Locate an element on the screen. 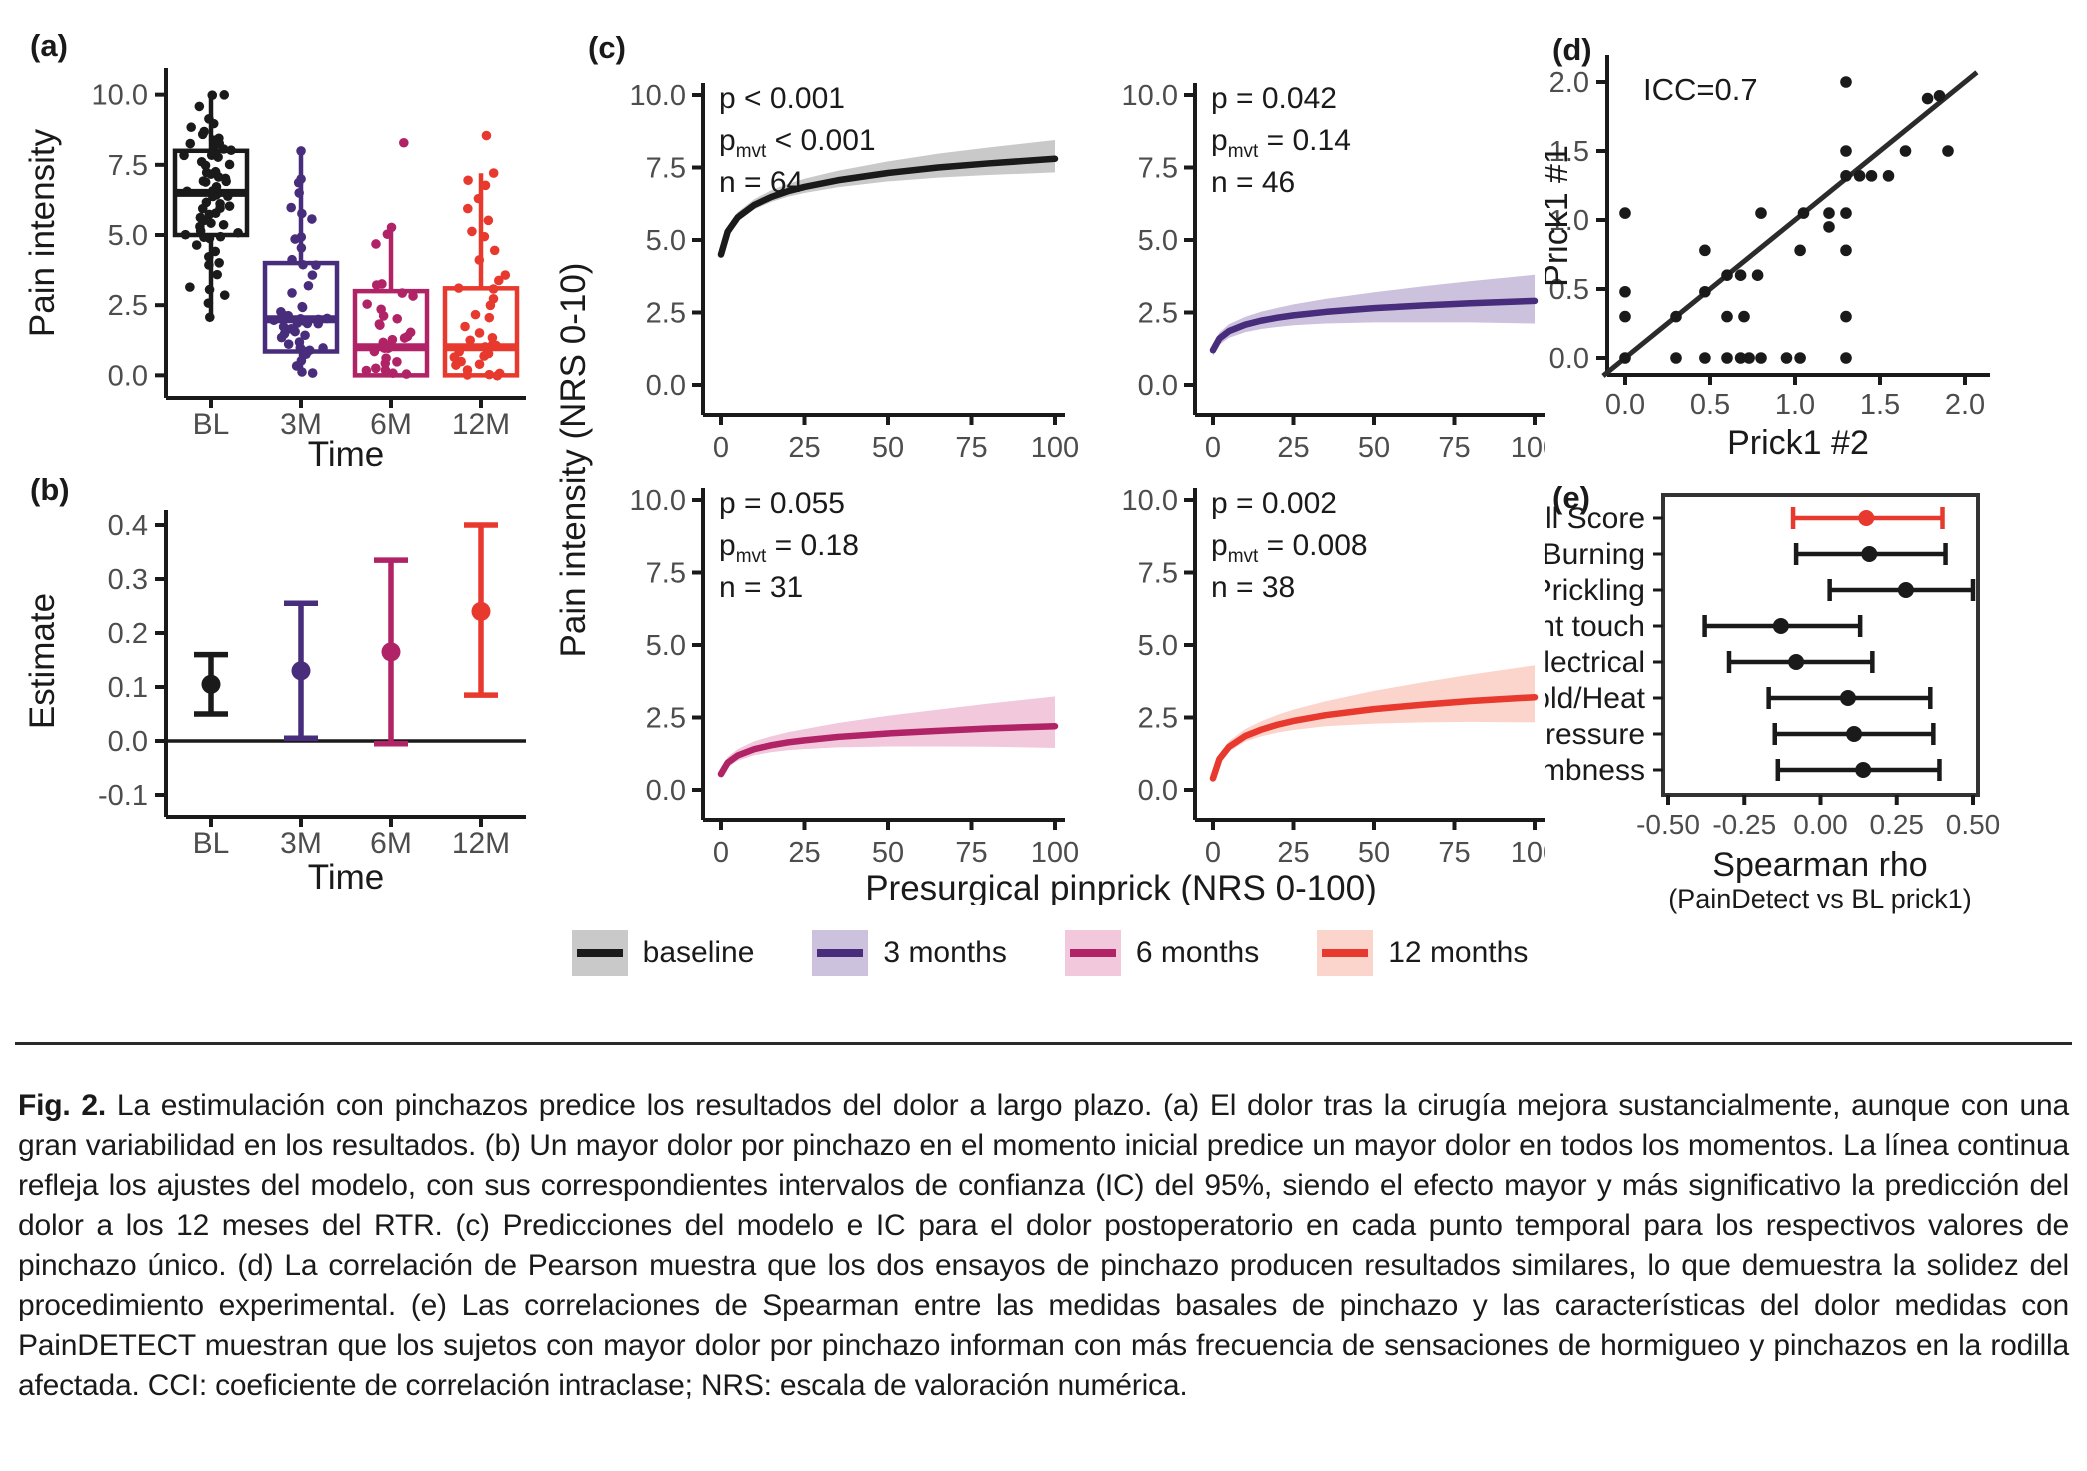 The width and height of the screenshot is (2087, 1471). forest-row-numbness: Numbness is located at coordinates (1743, 770).